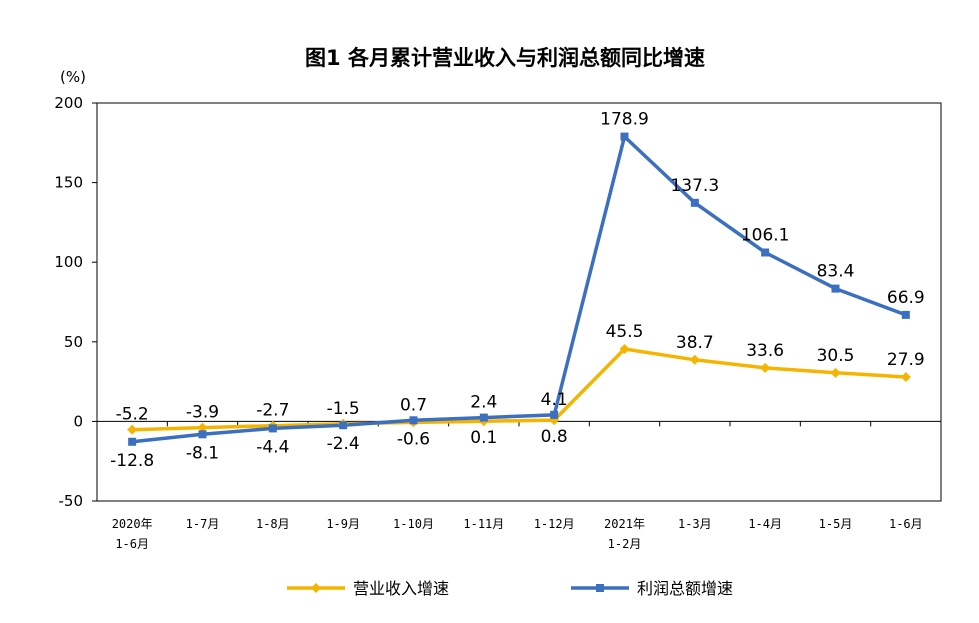  What do you see at coordinates (401, 588) in the screenshot?
I see `legend-label: 营业收入增速` at bounding box center [401, 588].